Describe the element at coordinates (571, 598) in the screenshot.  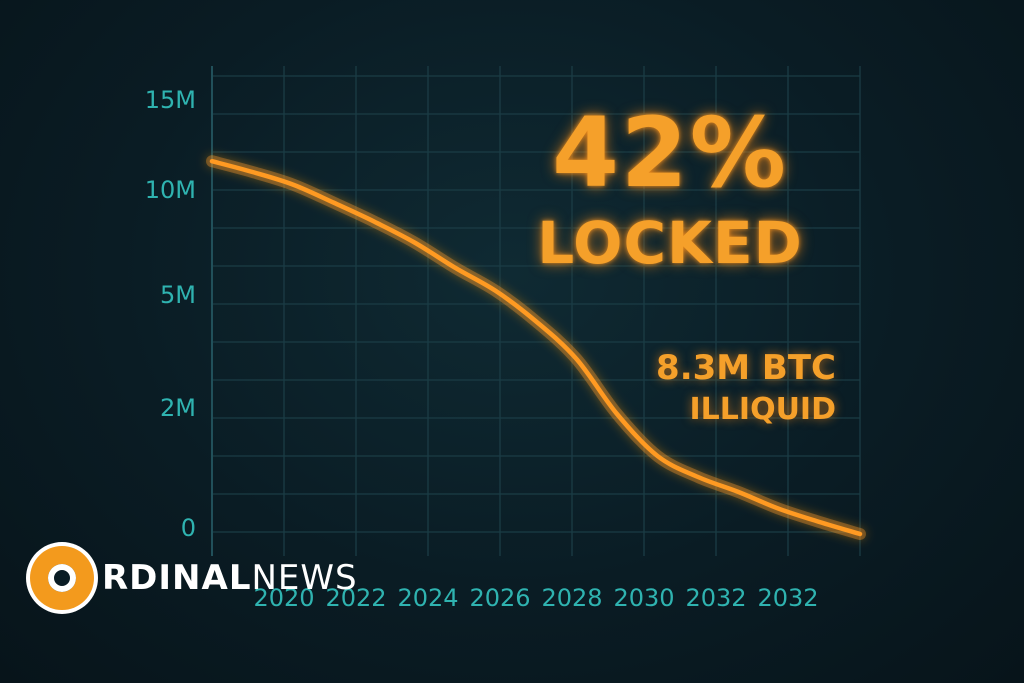
I see `x-tick-label: 2028` at that location.